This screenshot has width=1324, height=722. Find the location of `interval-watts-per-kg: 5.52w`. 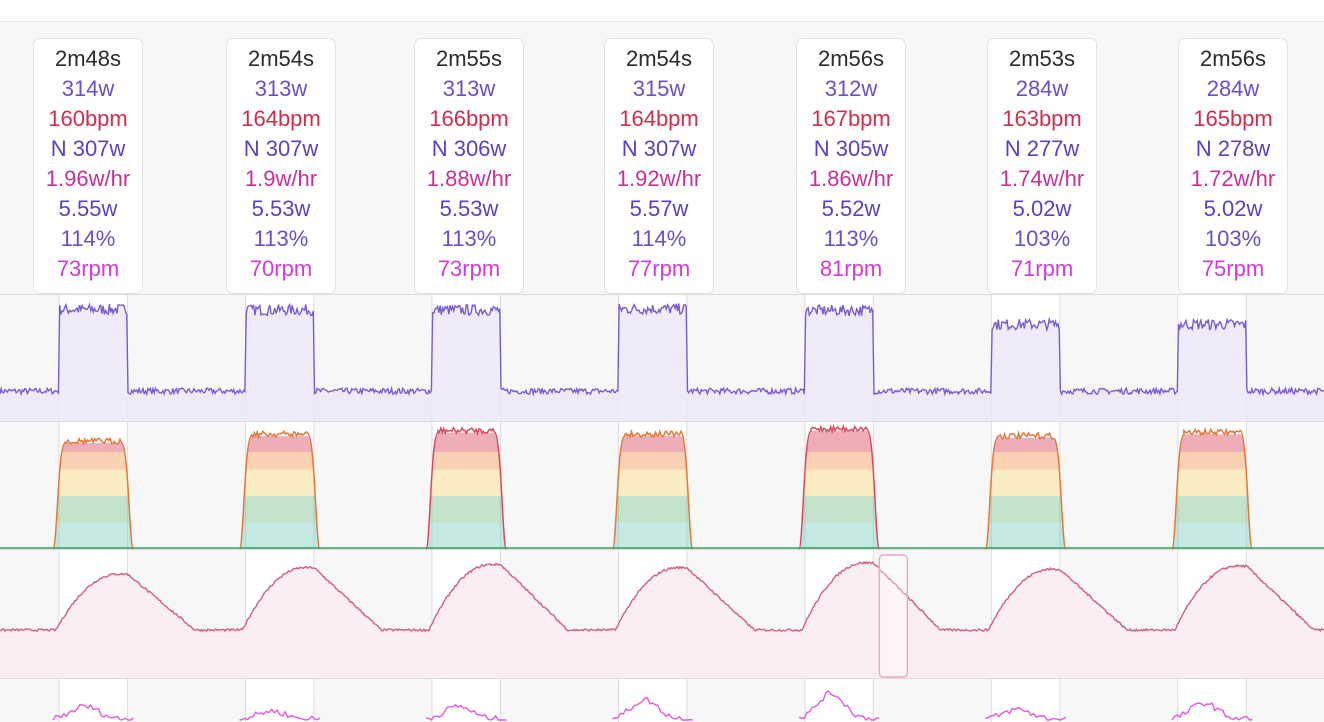

interval-watts-per-kg: 5.52w is located at coordinates (851, 208).